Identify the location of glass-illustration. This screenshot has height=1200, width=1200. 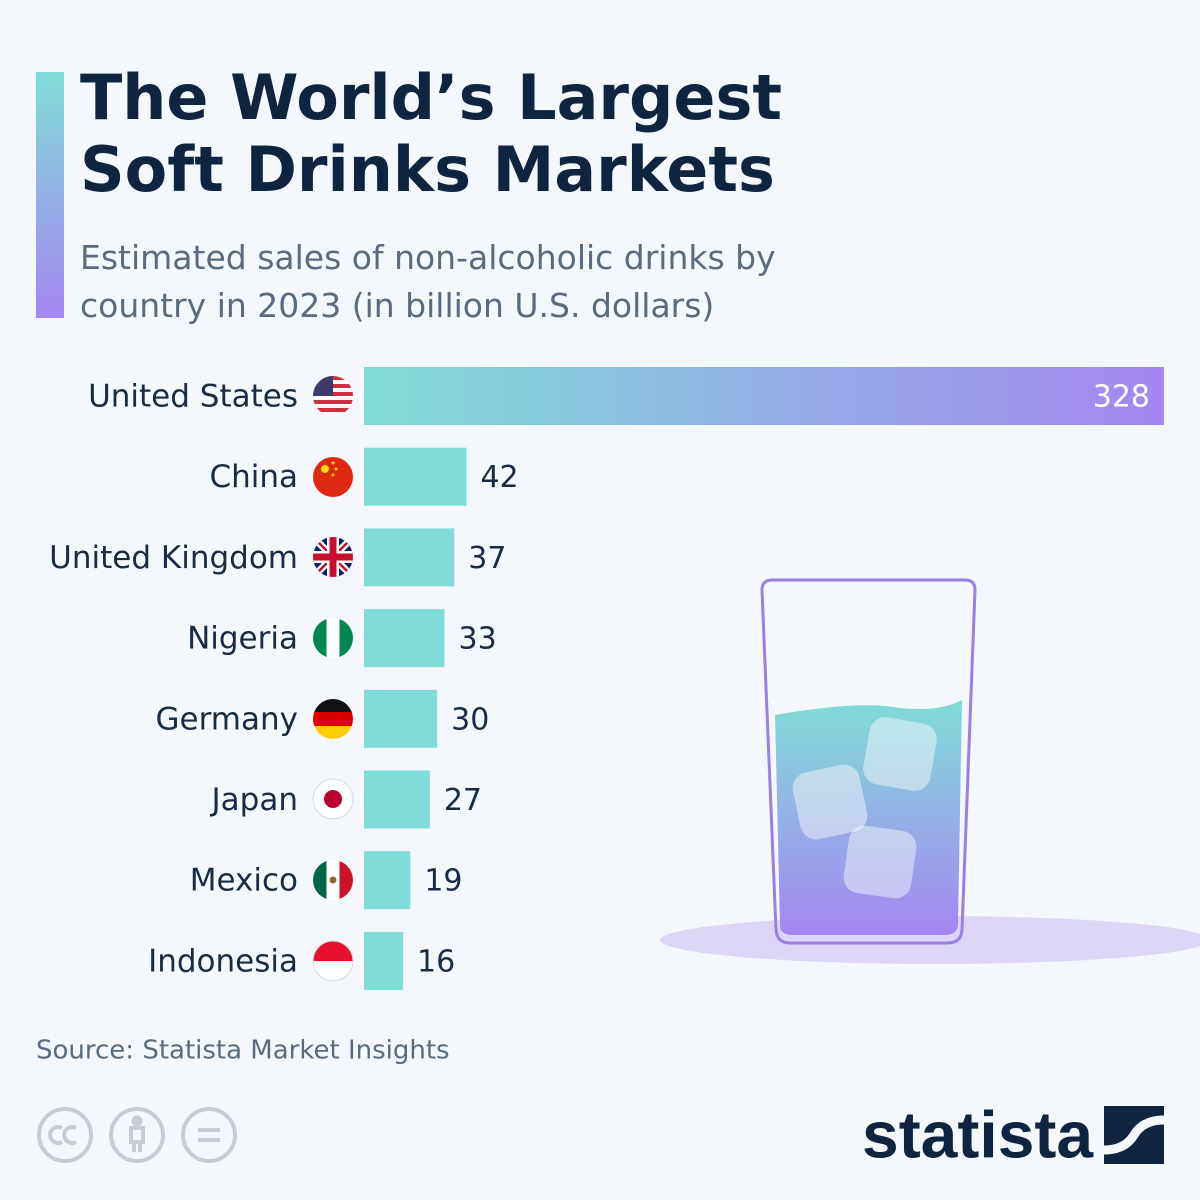
(930, 771).